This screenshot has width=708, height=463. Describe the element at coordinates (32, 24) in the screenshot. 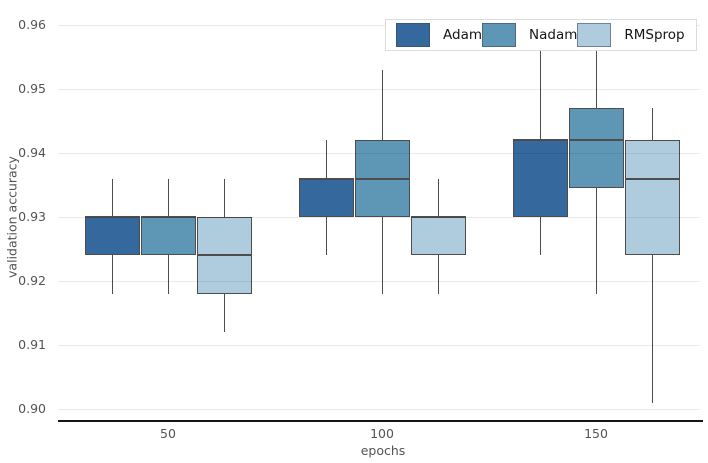

I see `y-tick-label: 0.96` at that location.